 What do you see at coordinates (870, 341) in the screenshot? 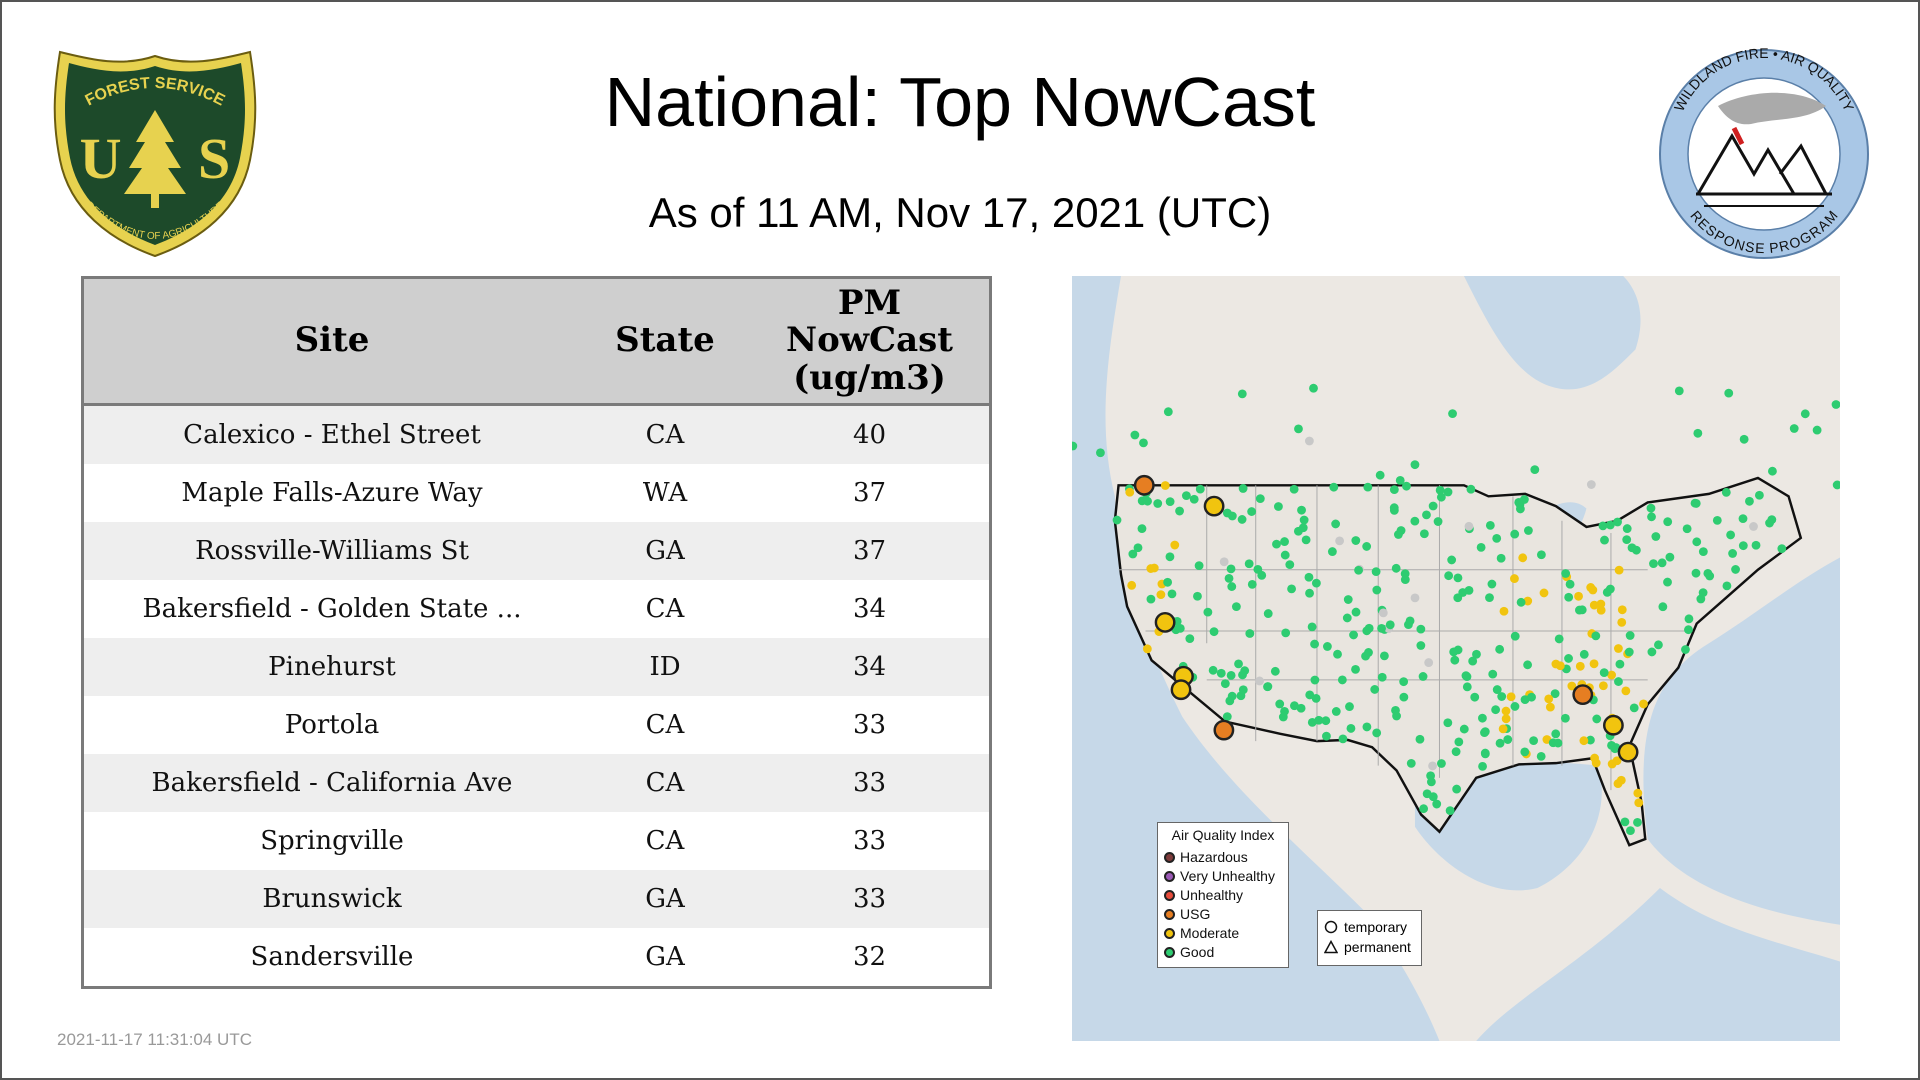
I see `column-header-pm-nowcast: PM NowCast (ug/m3)` at bounding box center [870, 341].